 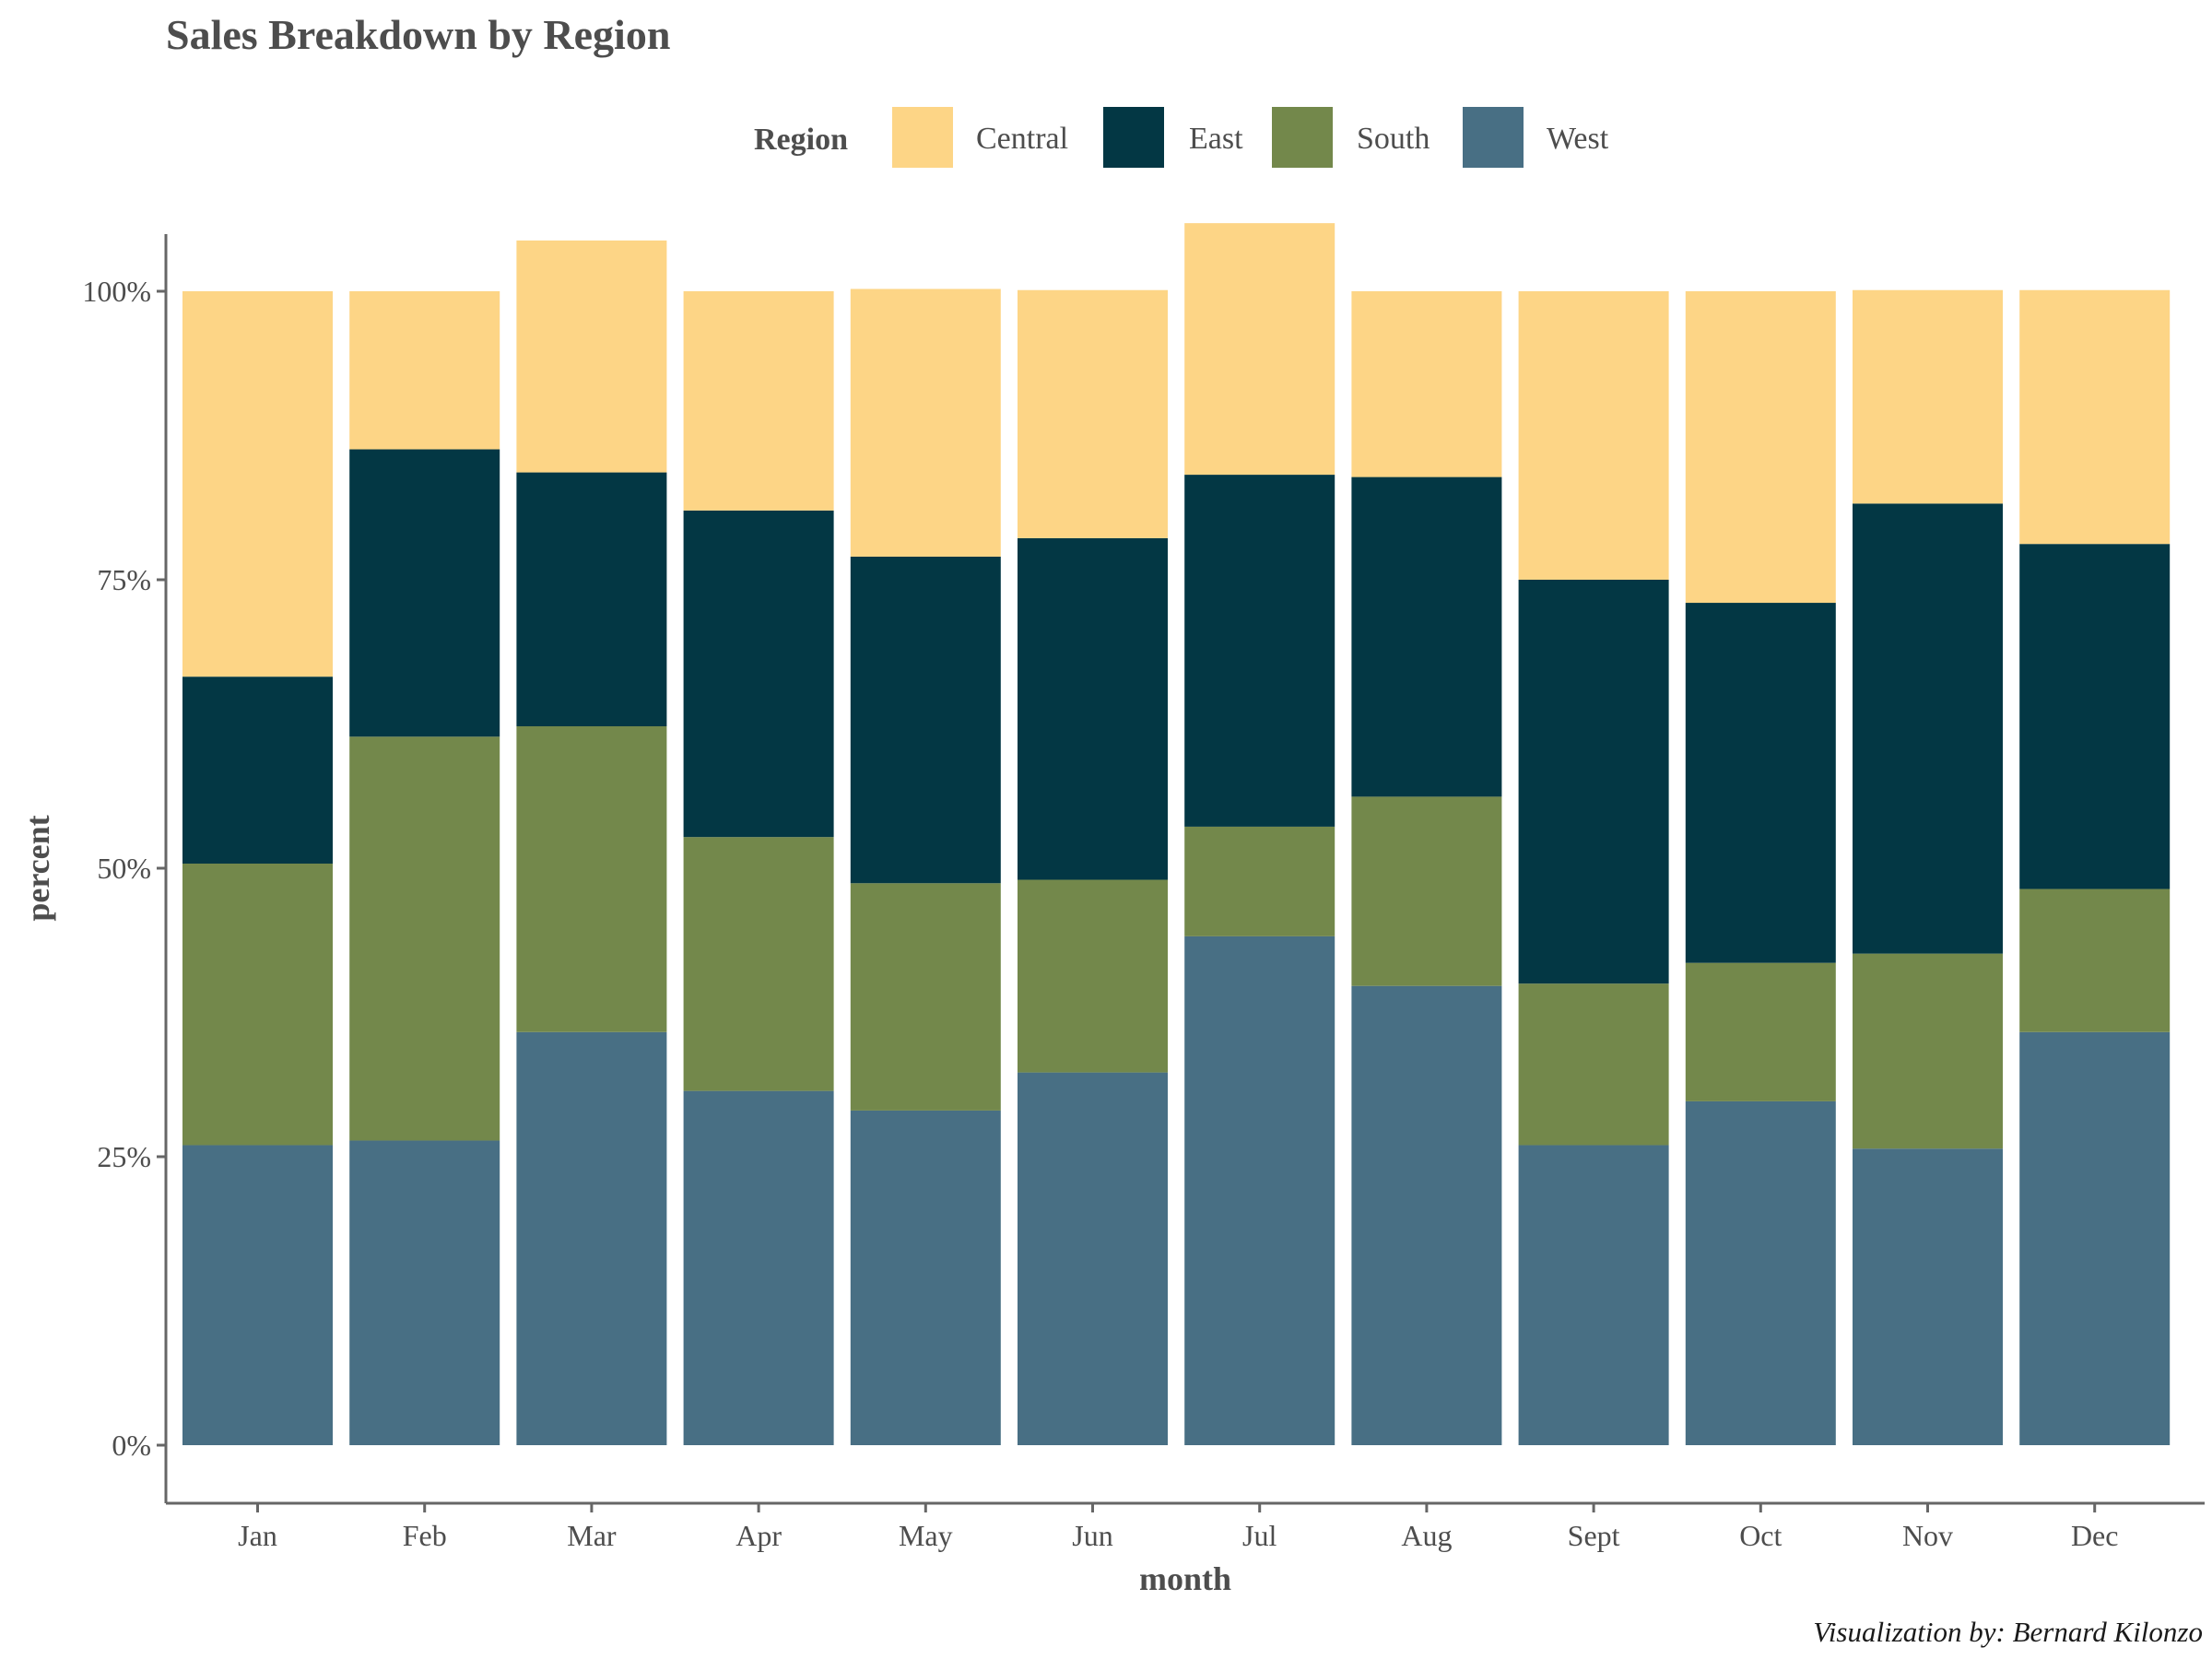 What do you see at coordinates (922, 137) in the screenshot?
I see `legend-key-central` at bounding box center [922, 137].